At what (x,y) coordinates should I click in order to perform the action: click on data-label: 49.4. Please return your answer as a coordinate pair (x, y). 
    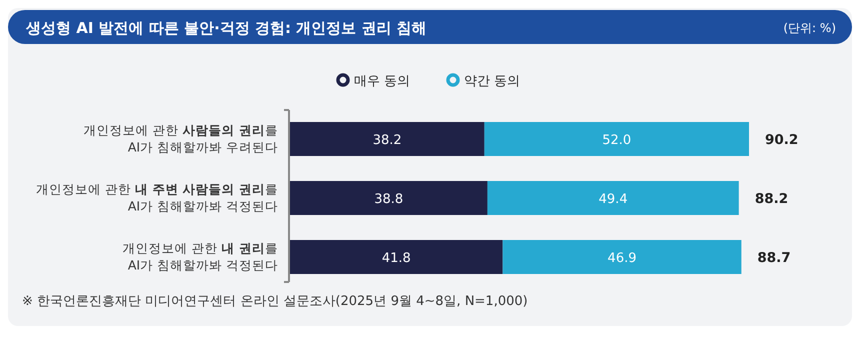
    Looking at the image, I should click on (613, 199).